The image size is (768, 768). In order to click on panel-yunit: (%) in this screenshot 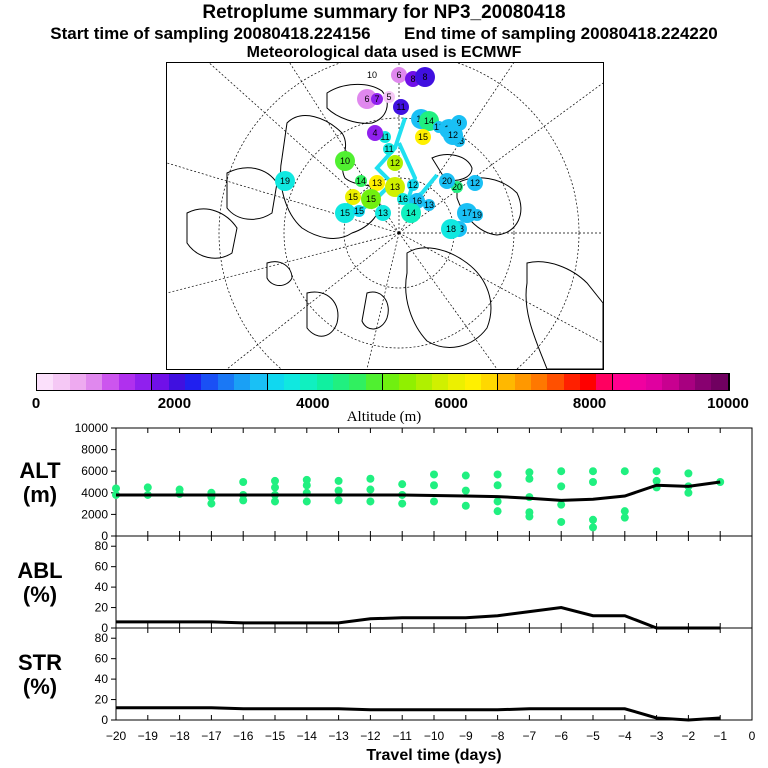, I will do `click(40, 594)`.